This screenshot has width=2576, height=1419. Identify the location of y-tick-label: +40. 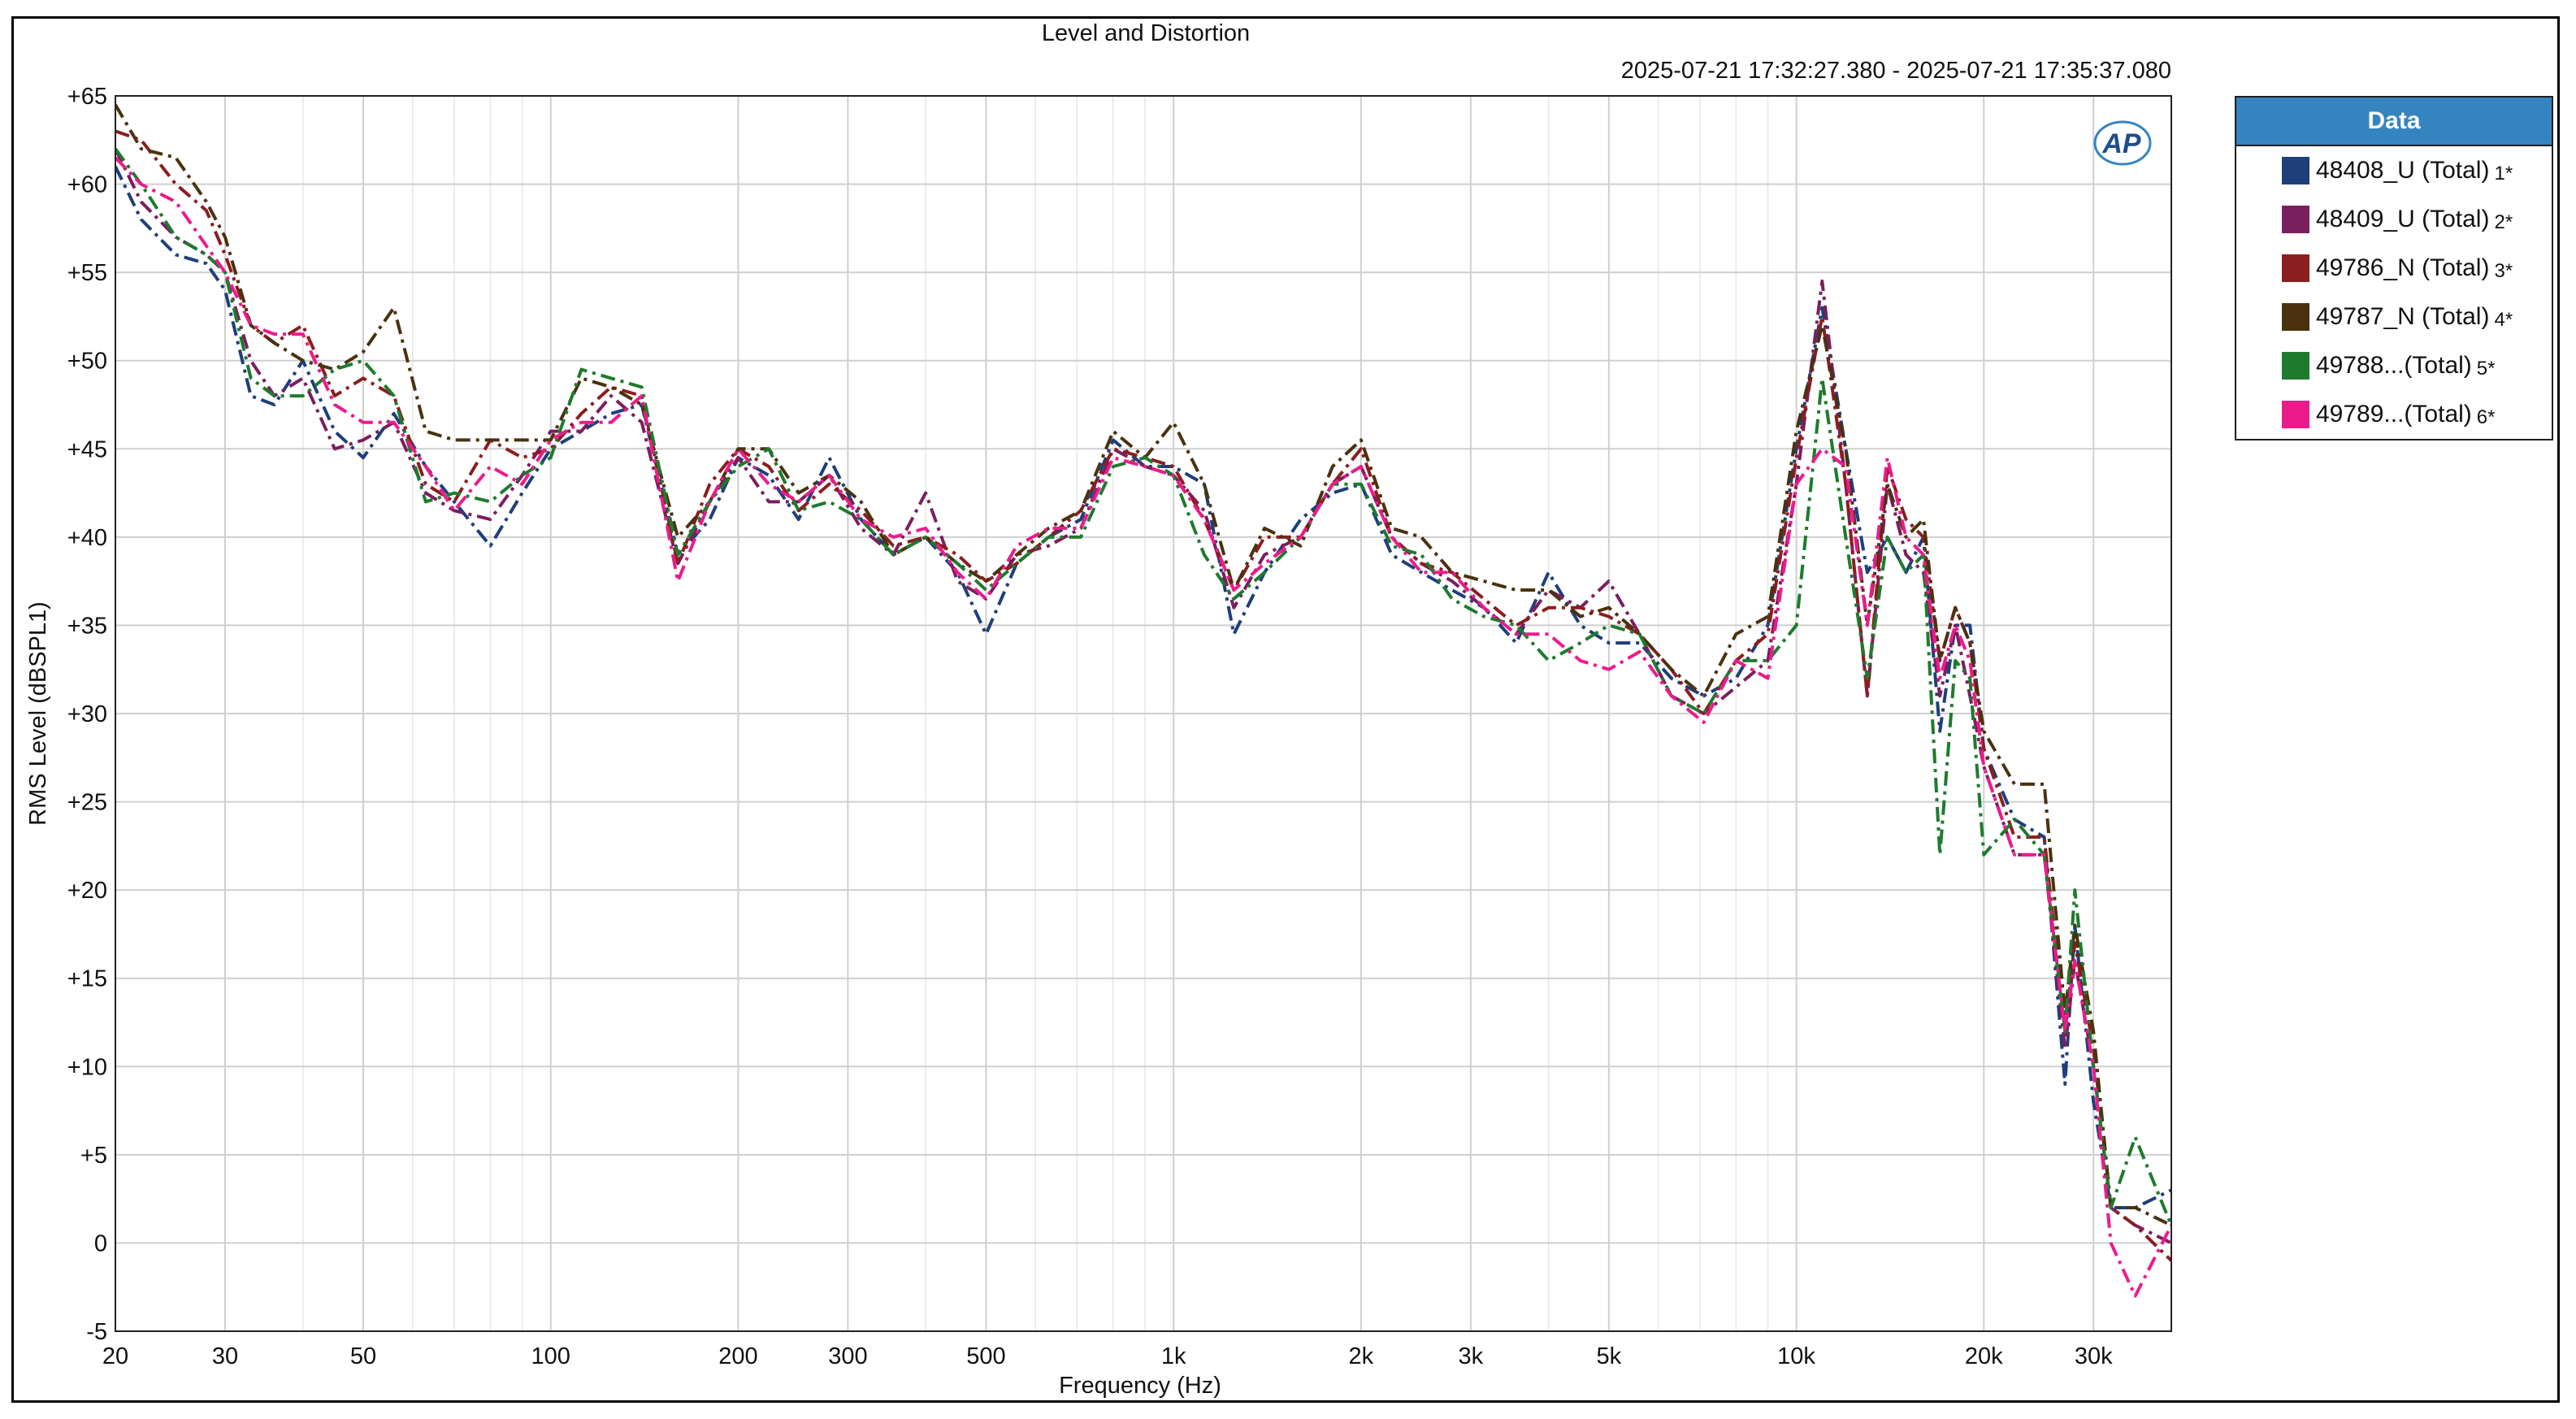
(87, 538).